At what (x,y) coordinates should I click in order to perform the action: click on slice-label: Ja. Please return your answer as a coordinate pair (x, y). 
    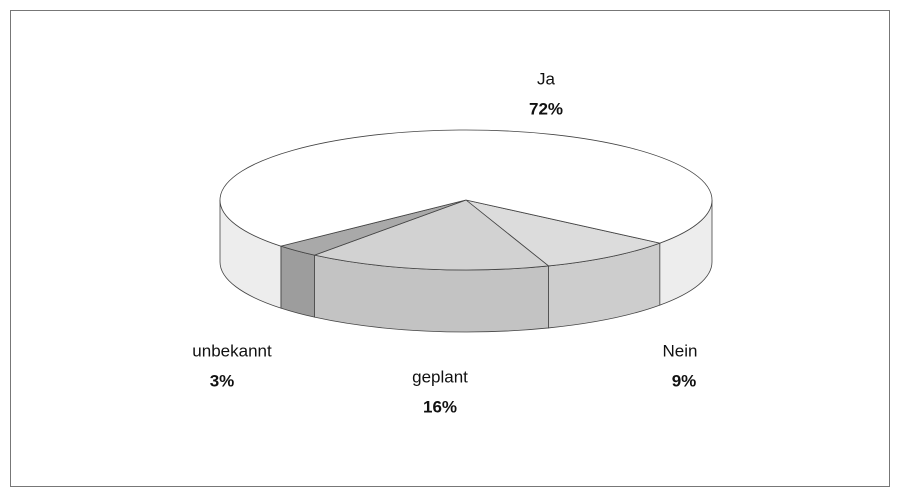
    Looking at the image, I should click on (546, 78).